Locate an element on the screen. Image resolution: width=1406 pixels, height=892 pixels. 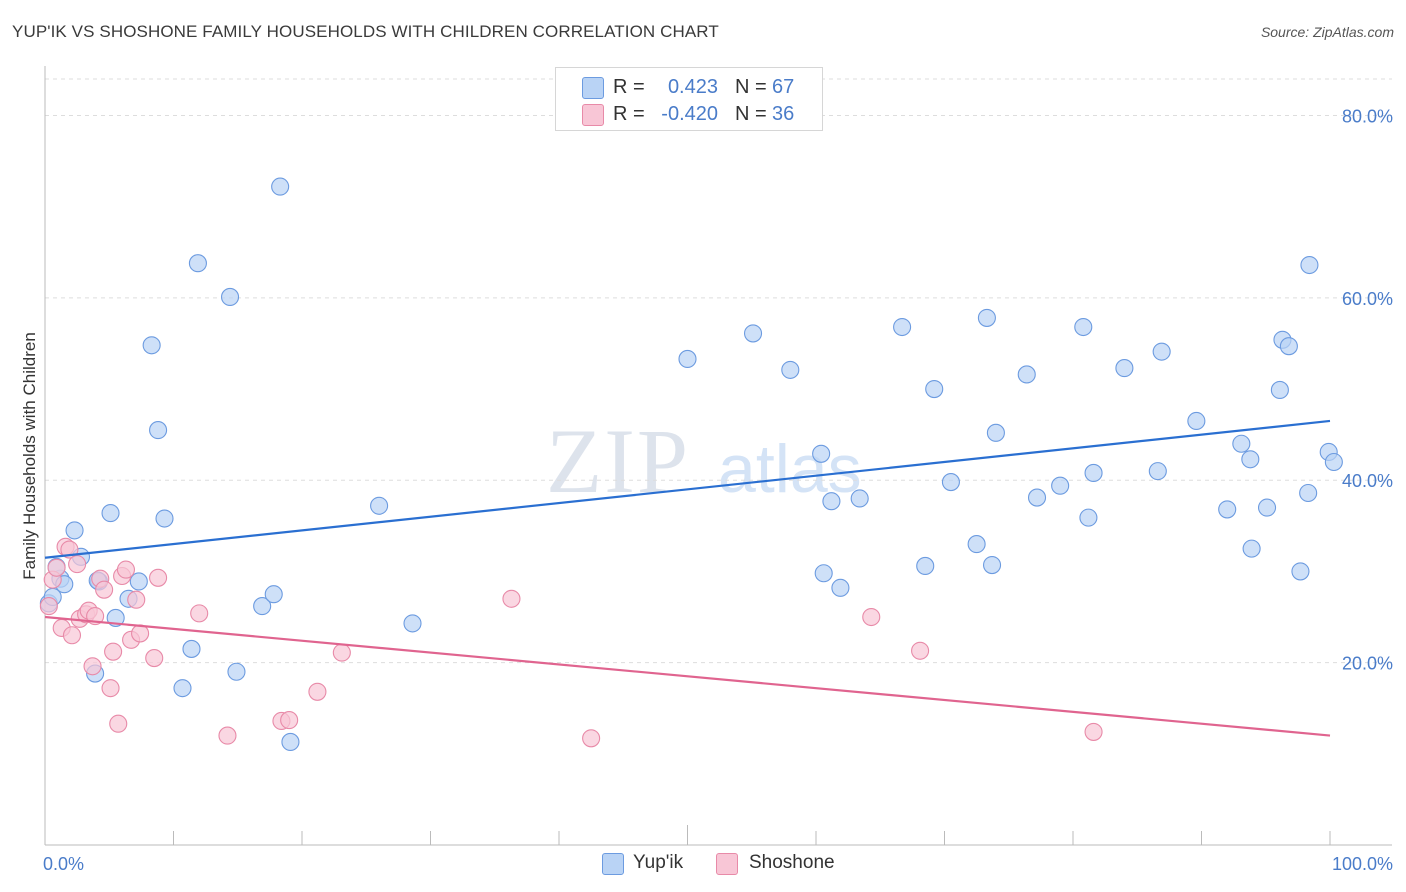
series-legend: Yup'ik Shoshone is located at coordinates (703, 865).